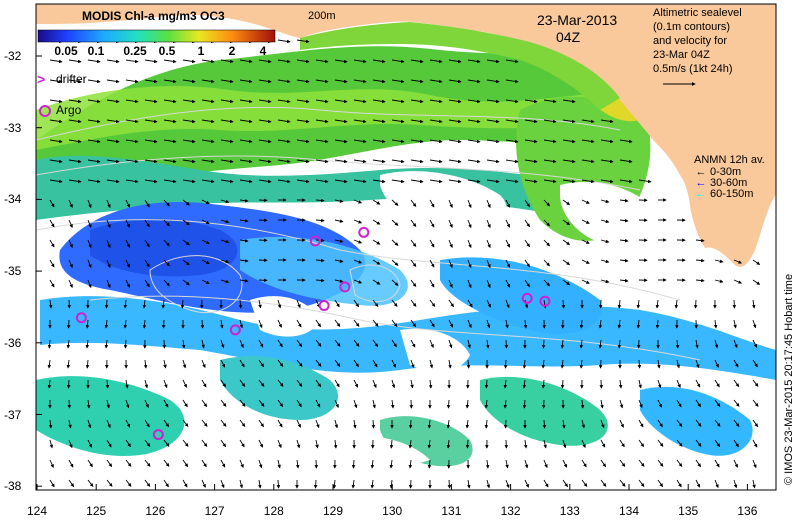 Image resolution: width=800 pixels, height=520 pixels. What do you see at coordinates (201, 51) in the screenshot?
I see `colorbar-tick-label: 1` at bounding box center [201, 51].